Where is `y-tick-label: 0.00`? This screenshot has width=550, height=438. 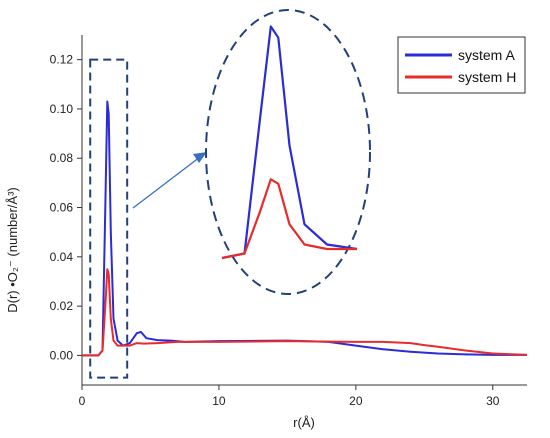
y-tick-label: 0.00 is located at coordinates (62, 355).